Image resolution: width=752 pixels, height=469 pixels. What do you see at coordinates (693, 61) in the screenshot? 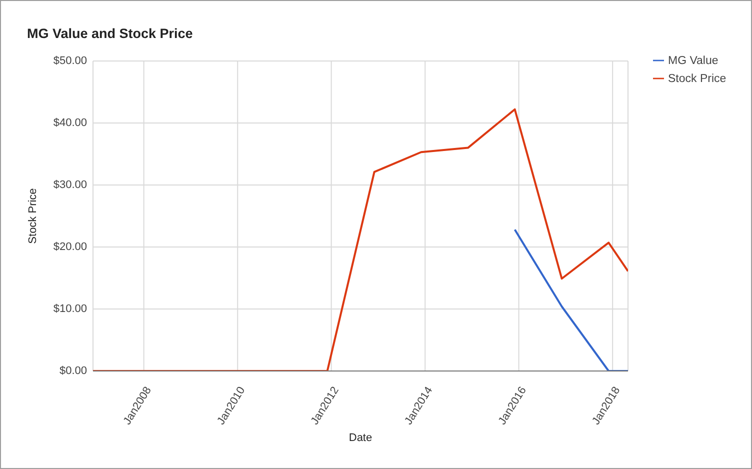
I see `legend-label: MG Value` at bounding box center [693, 61].